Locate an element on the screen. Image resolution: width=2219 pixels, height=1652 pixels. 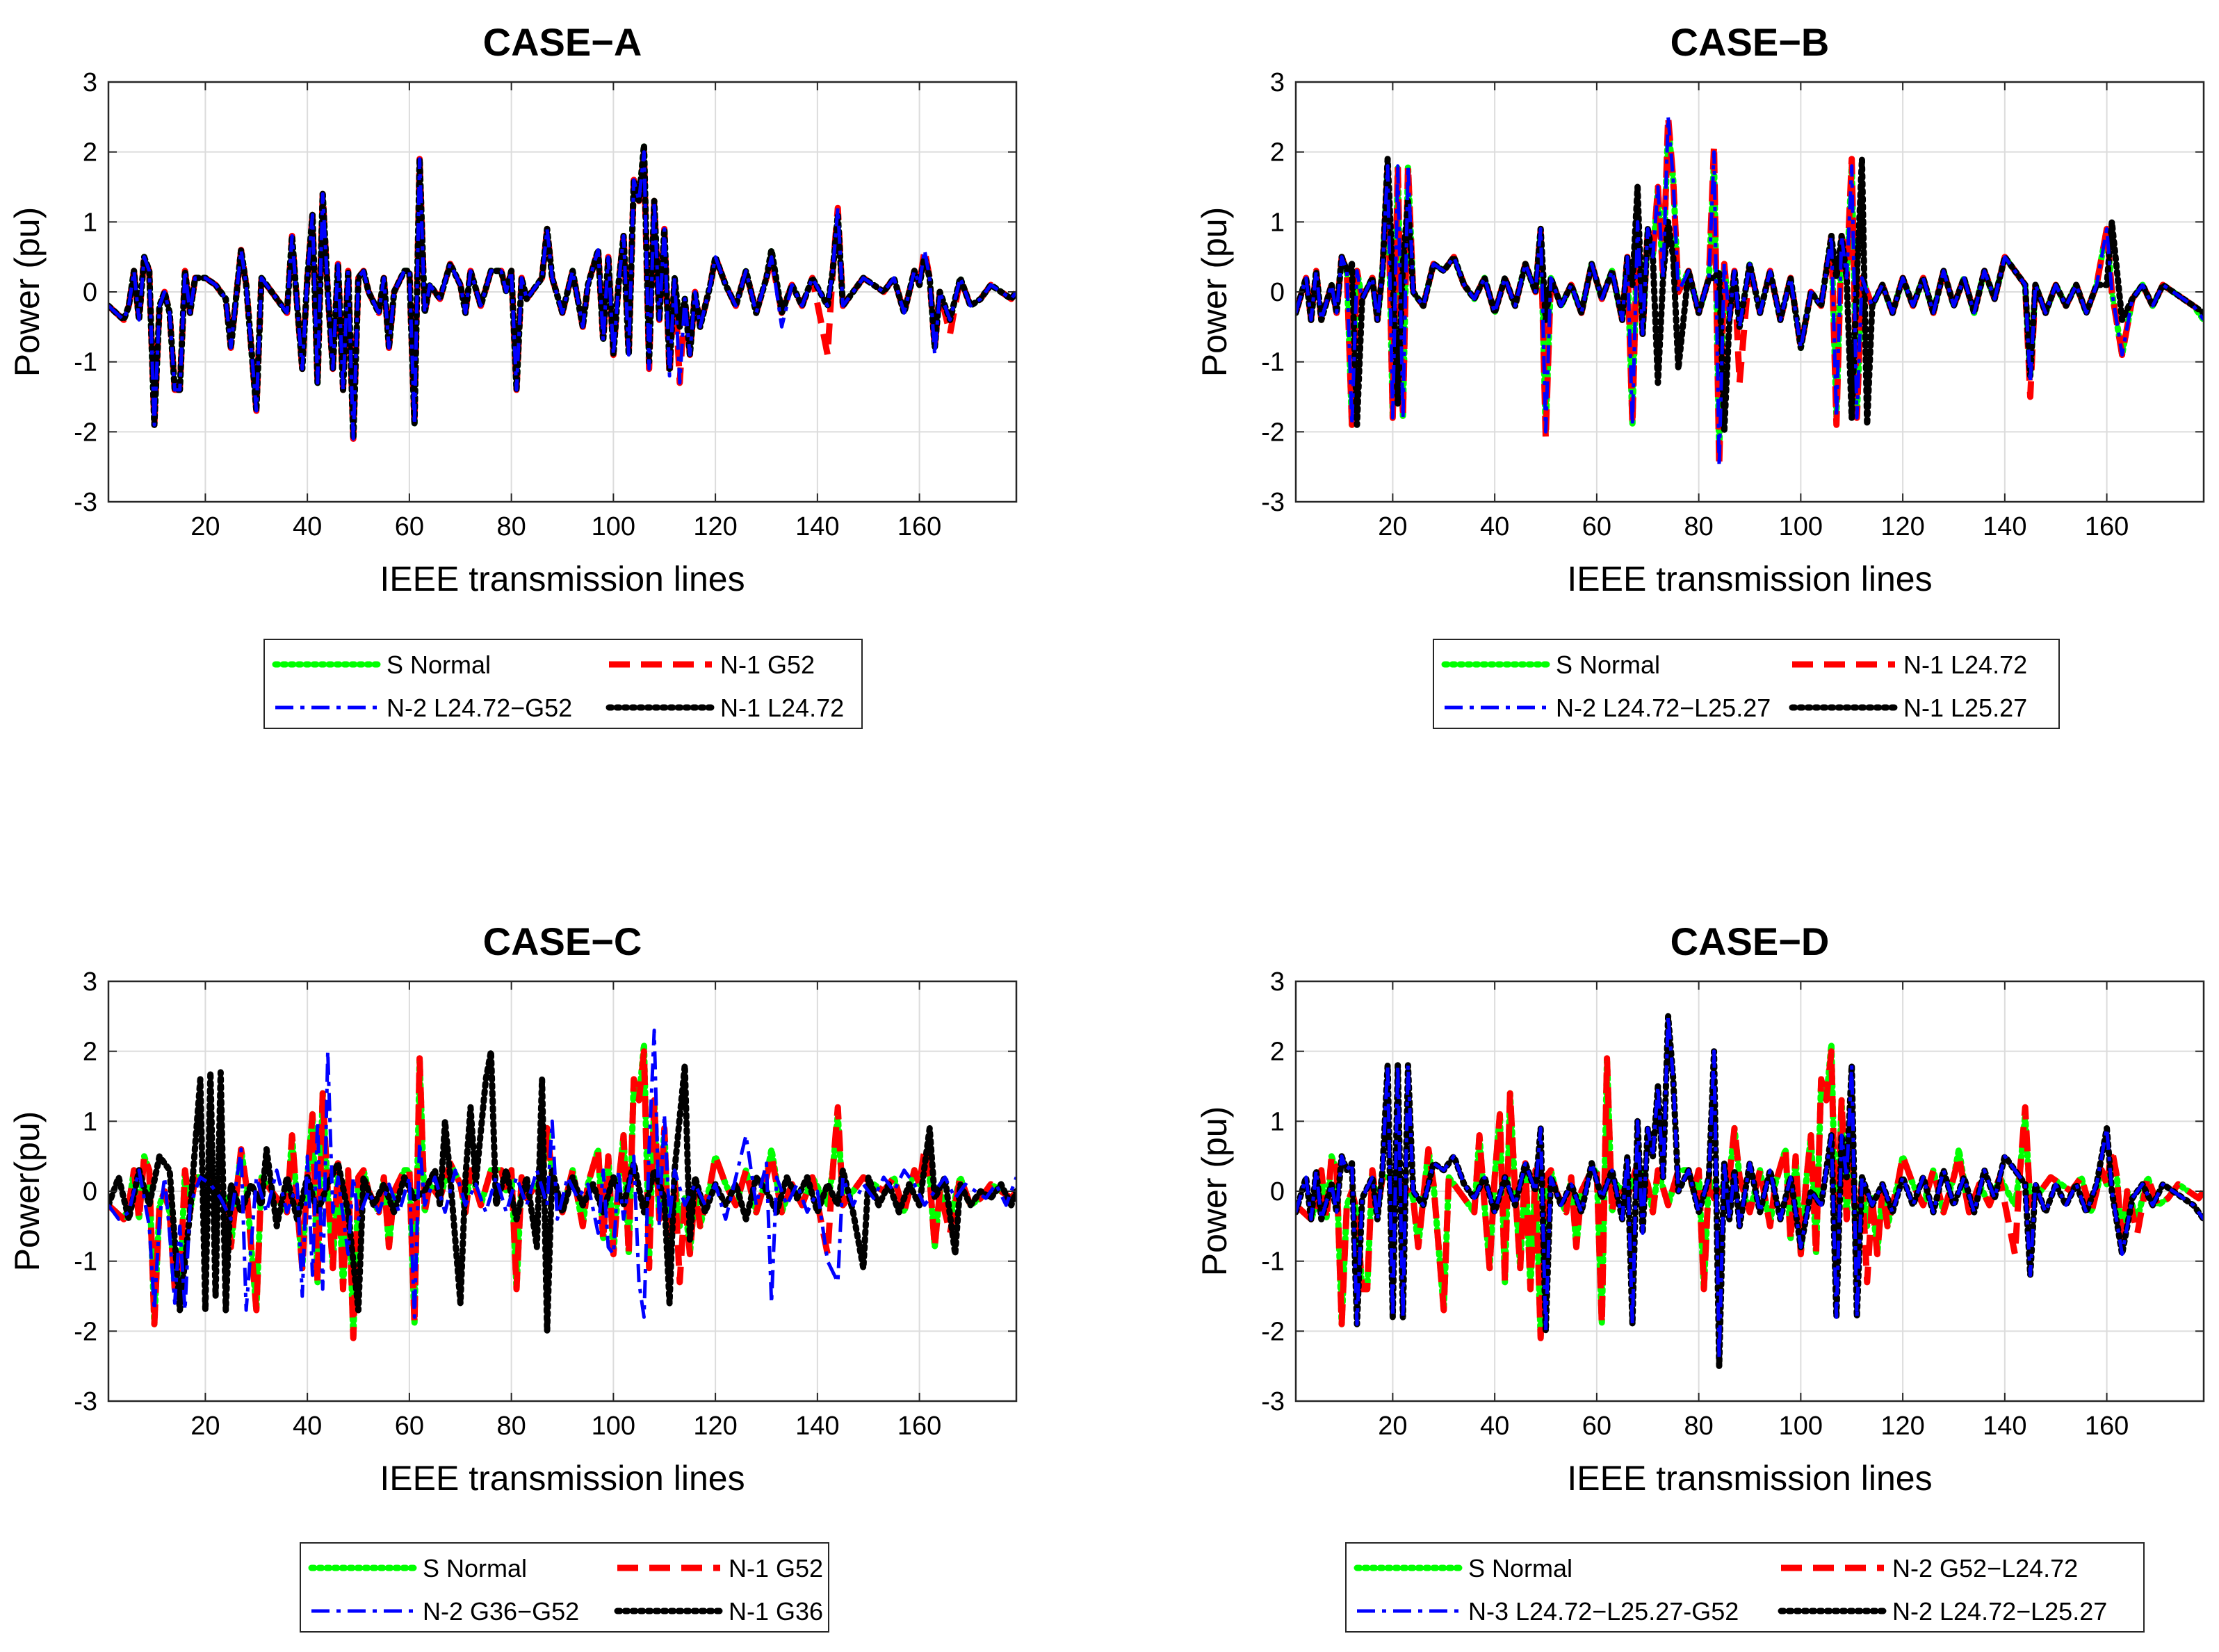
x-axis-label: IEEE transmission lines is located at coordinates (1749, 578).